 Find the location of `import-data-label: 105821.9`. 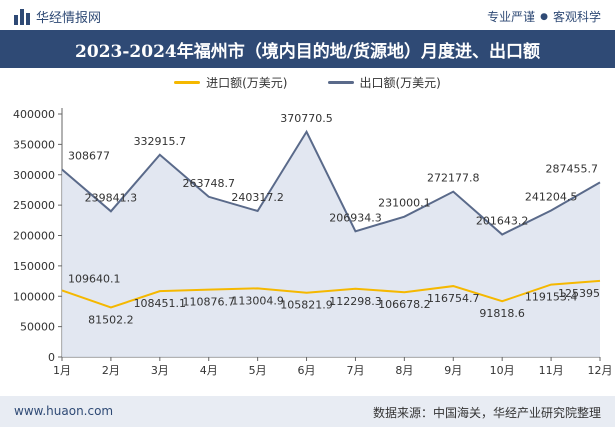

import-data-label: 105821.9 is located at coordinates (306, 305).